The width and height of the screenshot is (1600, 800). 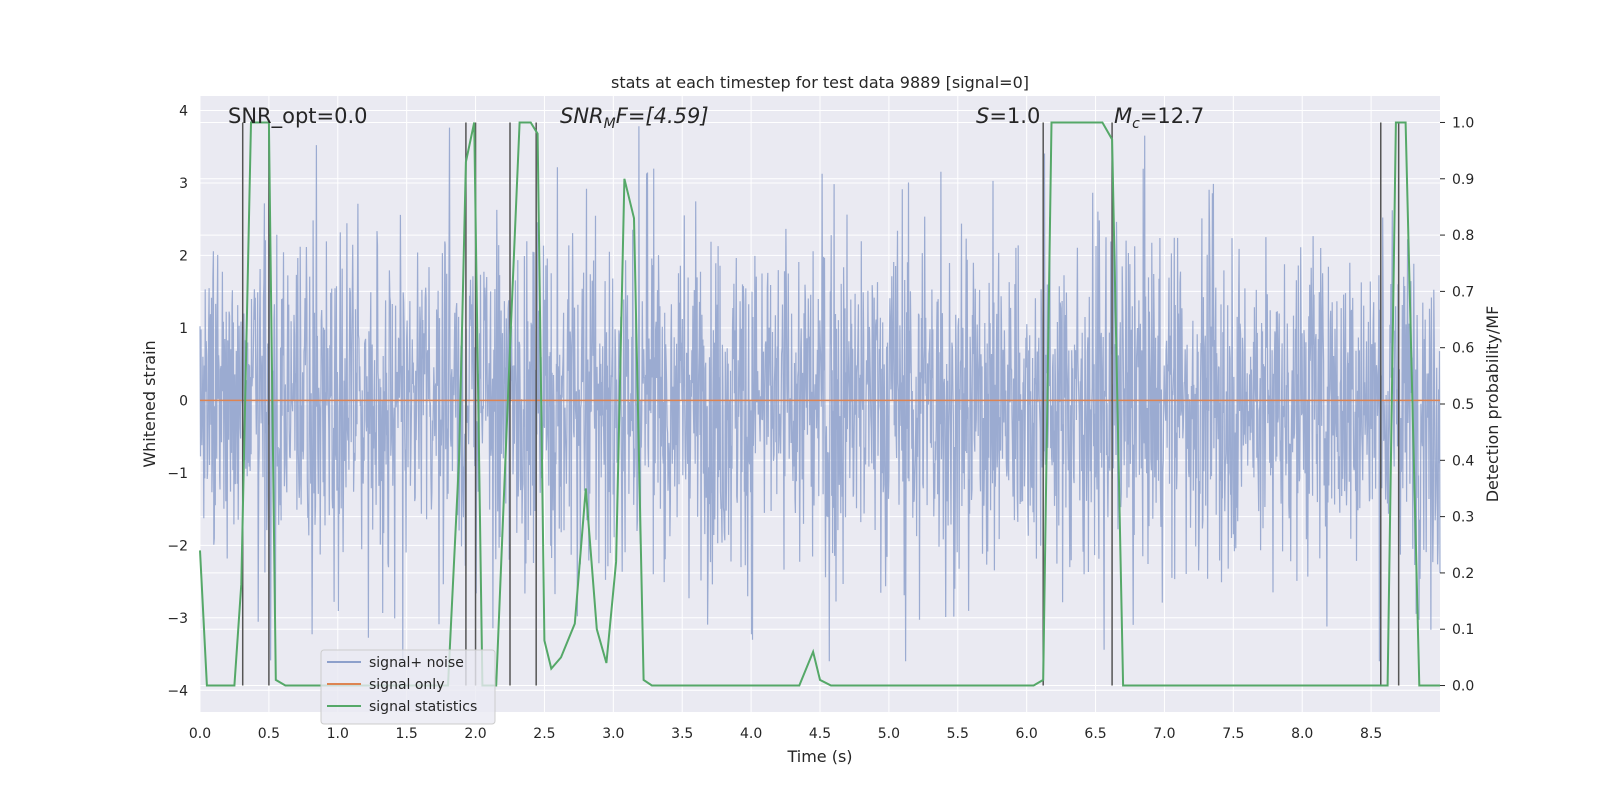 What do you see at coordinates (1463, 180) in the screenshot?
I see `y-right-tick-label: 0.9` at bounding box center [1463, 180].